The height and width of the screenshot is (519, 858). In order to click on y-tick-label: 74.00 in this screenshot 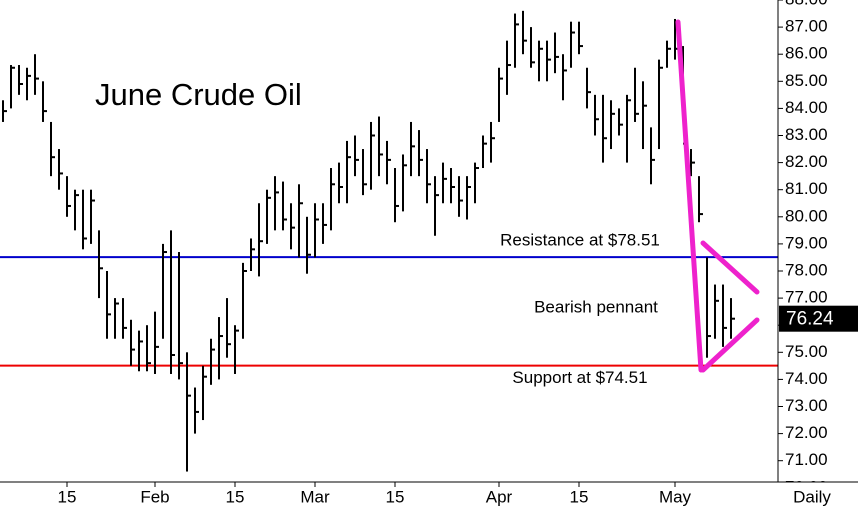, I will do `click(806, 378)`.